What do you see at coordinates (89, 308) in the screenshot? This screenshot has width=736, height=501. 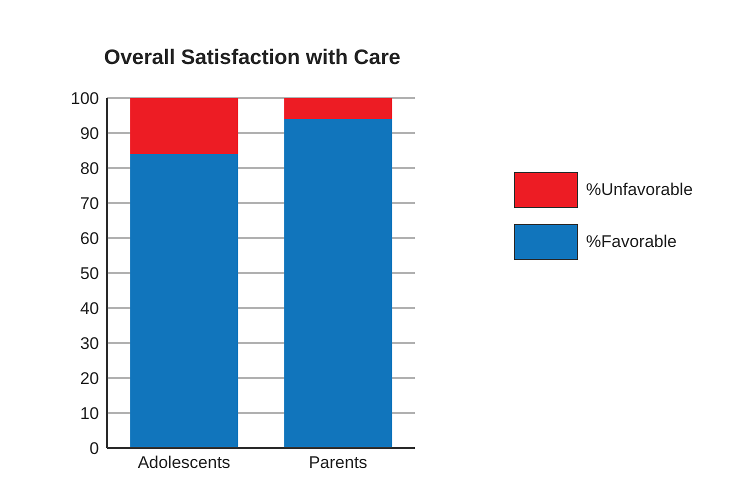 I see `y-tick-label: 40` at bounding box center [89, 308].